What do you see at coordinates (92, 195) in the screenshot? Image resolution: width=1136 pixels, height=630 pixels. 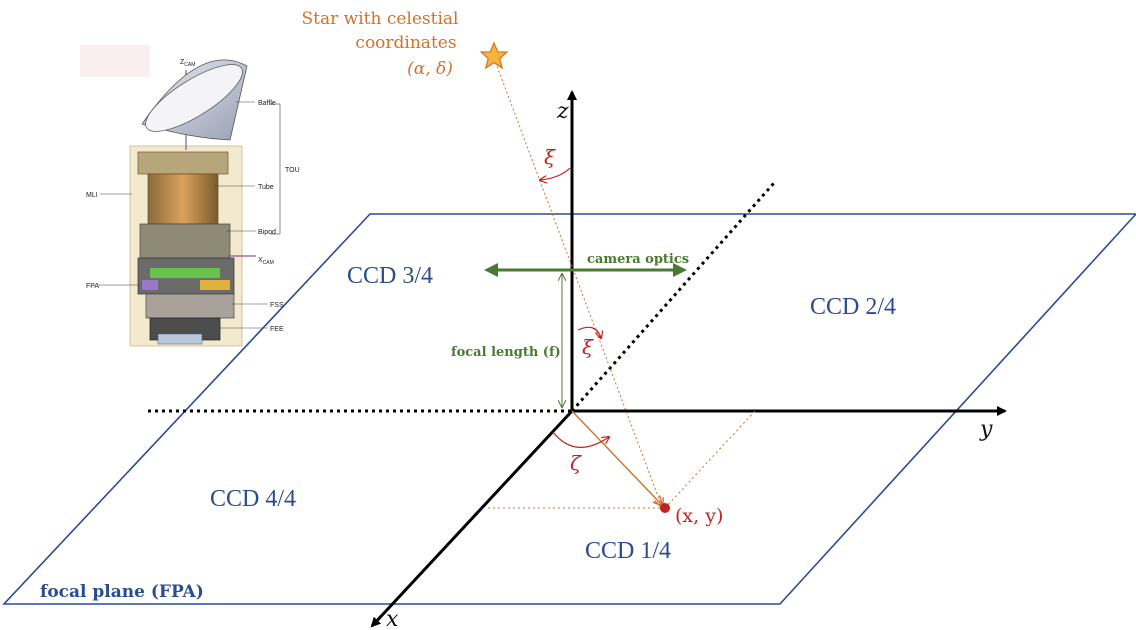 I see `cam-label-mli: MLI` at bounding box center [92, 195].